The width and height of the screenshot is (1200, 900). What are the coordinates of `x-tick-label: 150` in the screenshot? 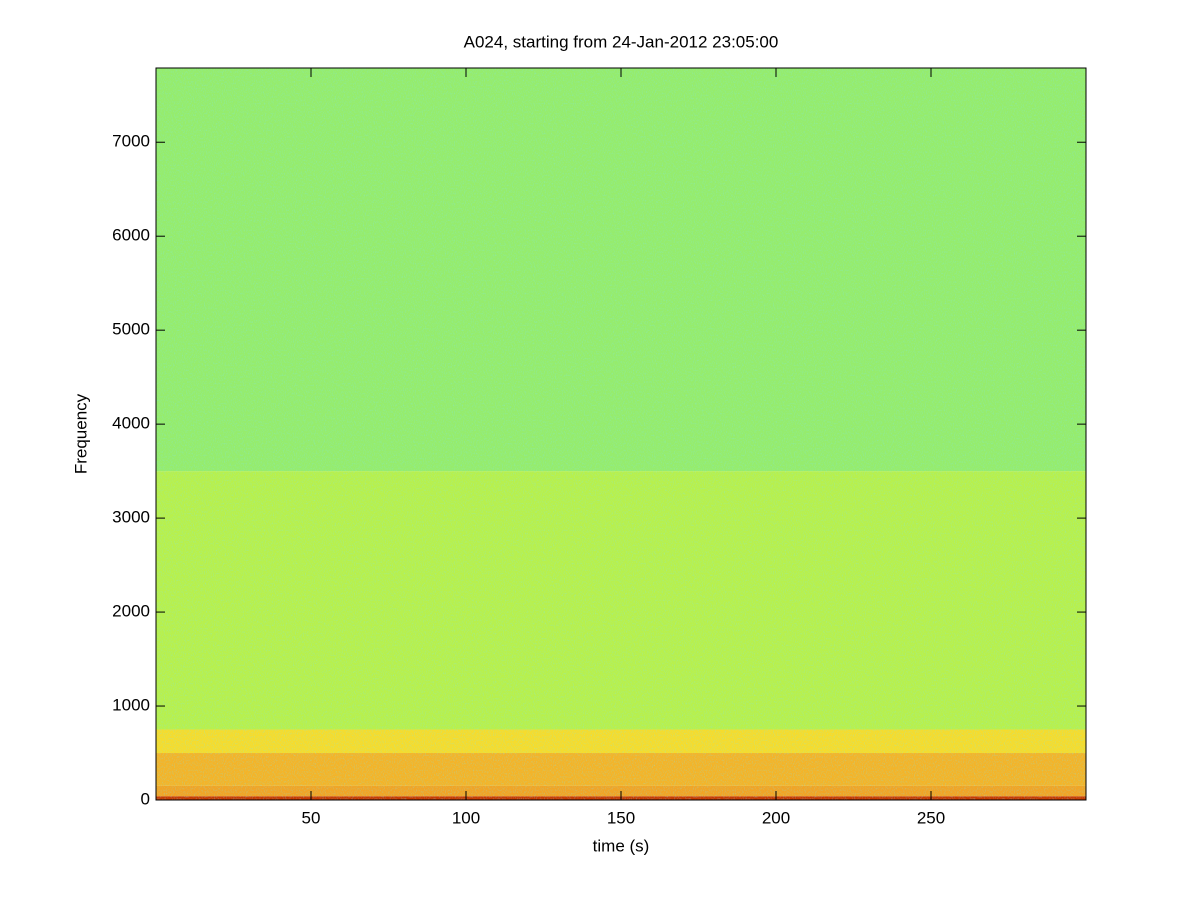 It's located at (621, 817).